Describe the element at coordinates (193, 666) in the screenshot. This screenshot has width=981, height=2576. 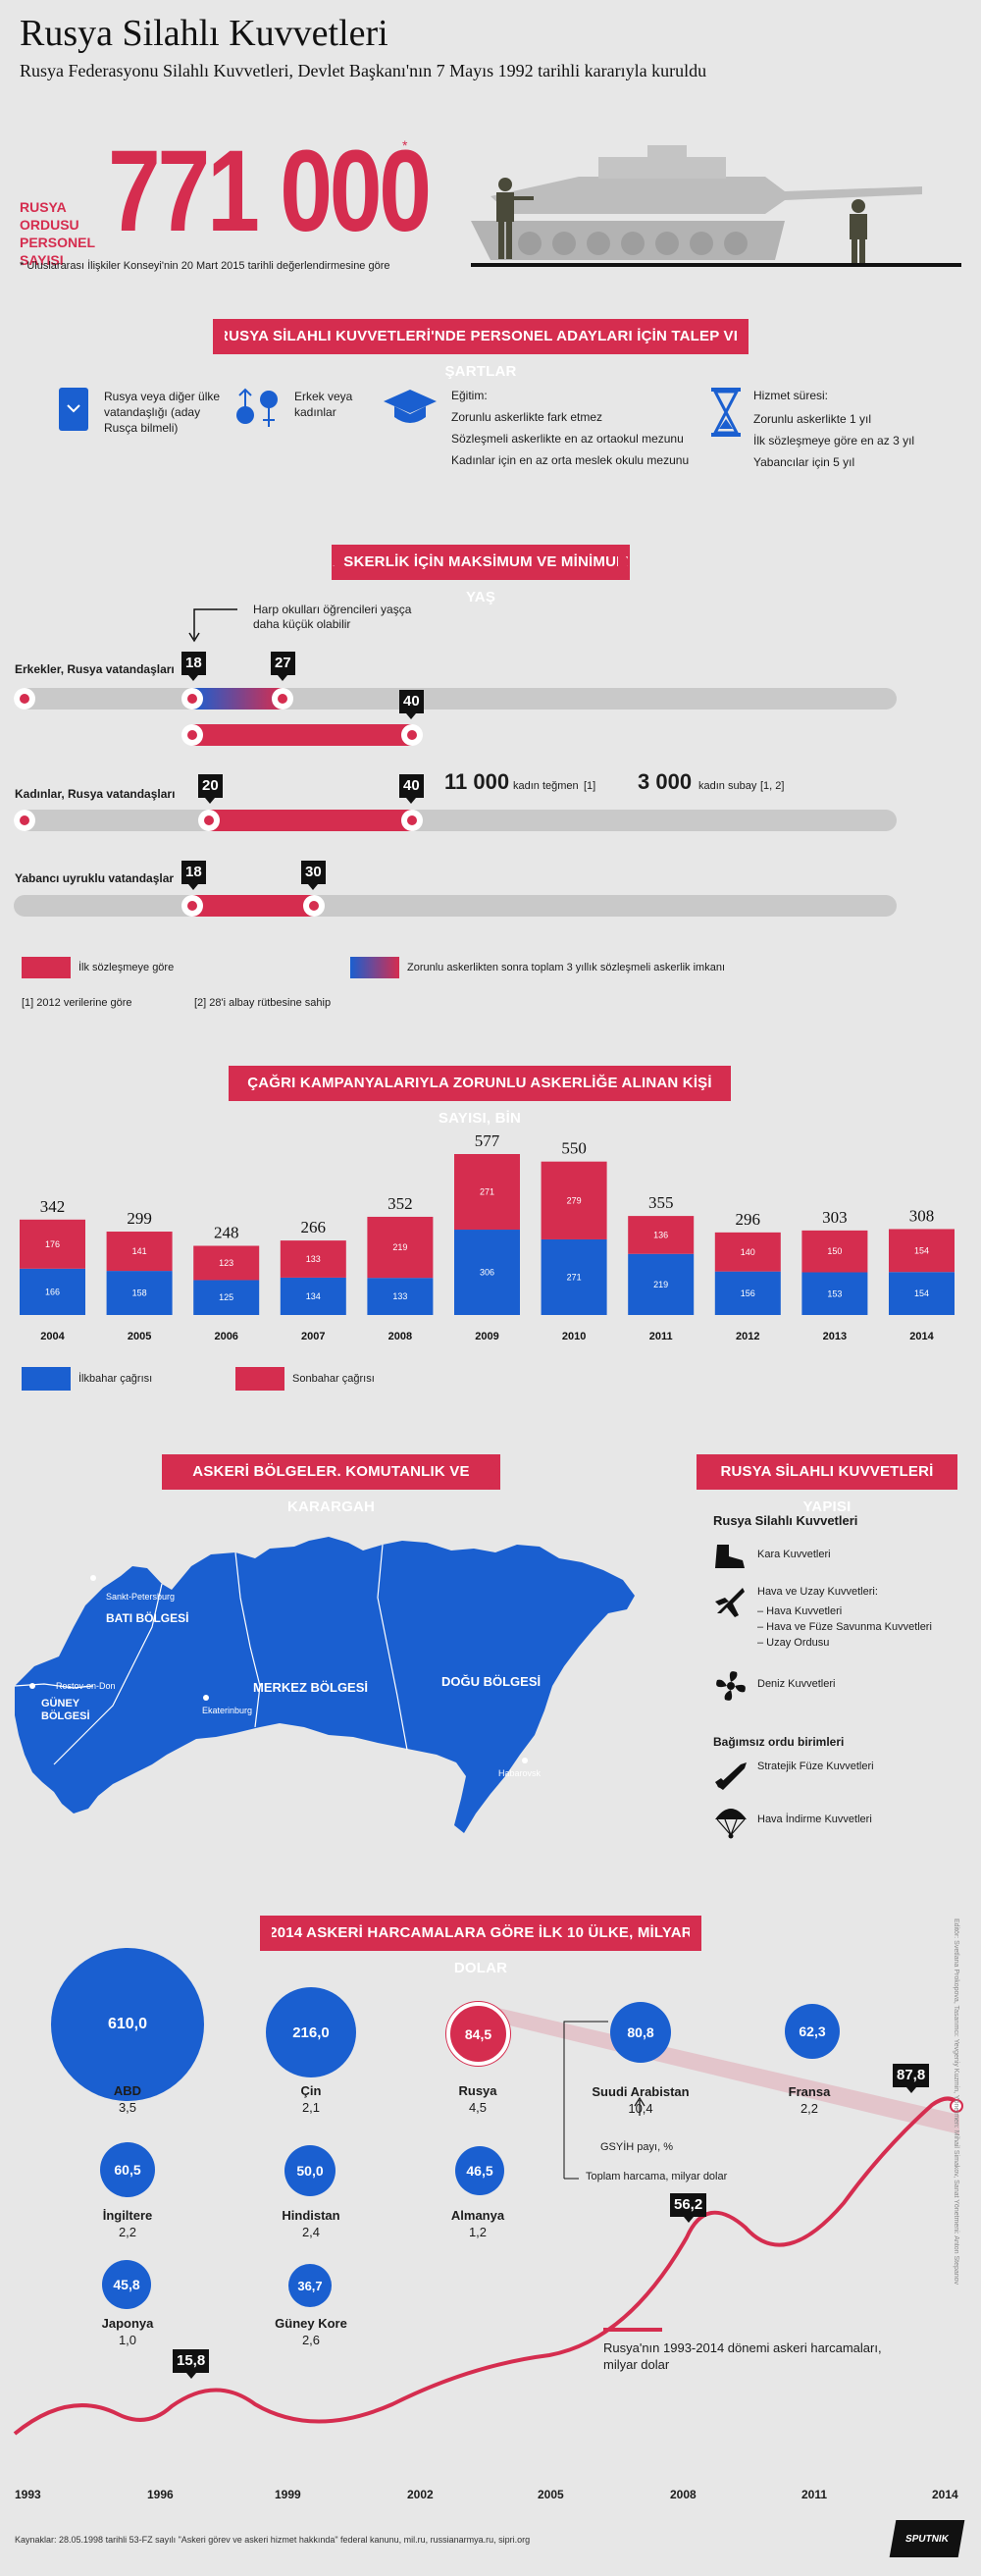
I see `age-tag-men-min: 18` at that location.